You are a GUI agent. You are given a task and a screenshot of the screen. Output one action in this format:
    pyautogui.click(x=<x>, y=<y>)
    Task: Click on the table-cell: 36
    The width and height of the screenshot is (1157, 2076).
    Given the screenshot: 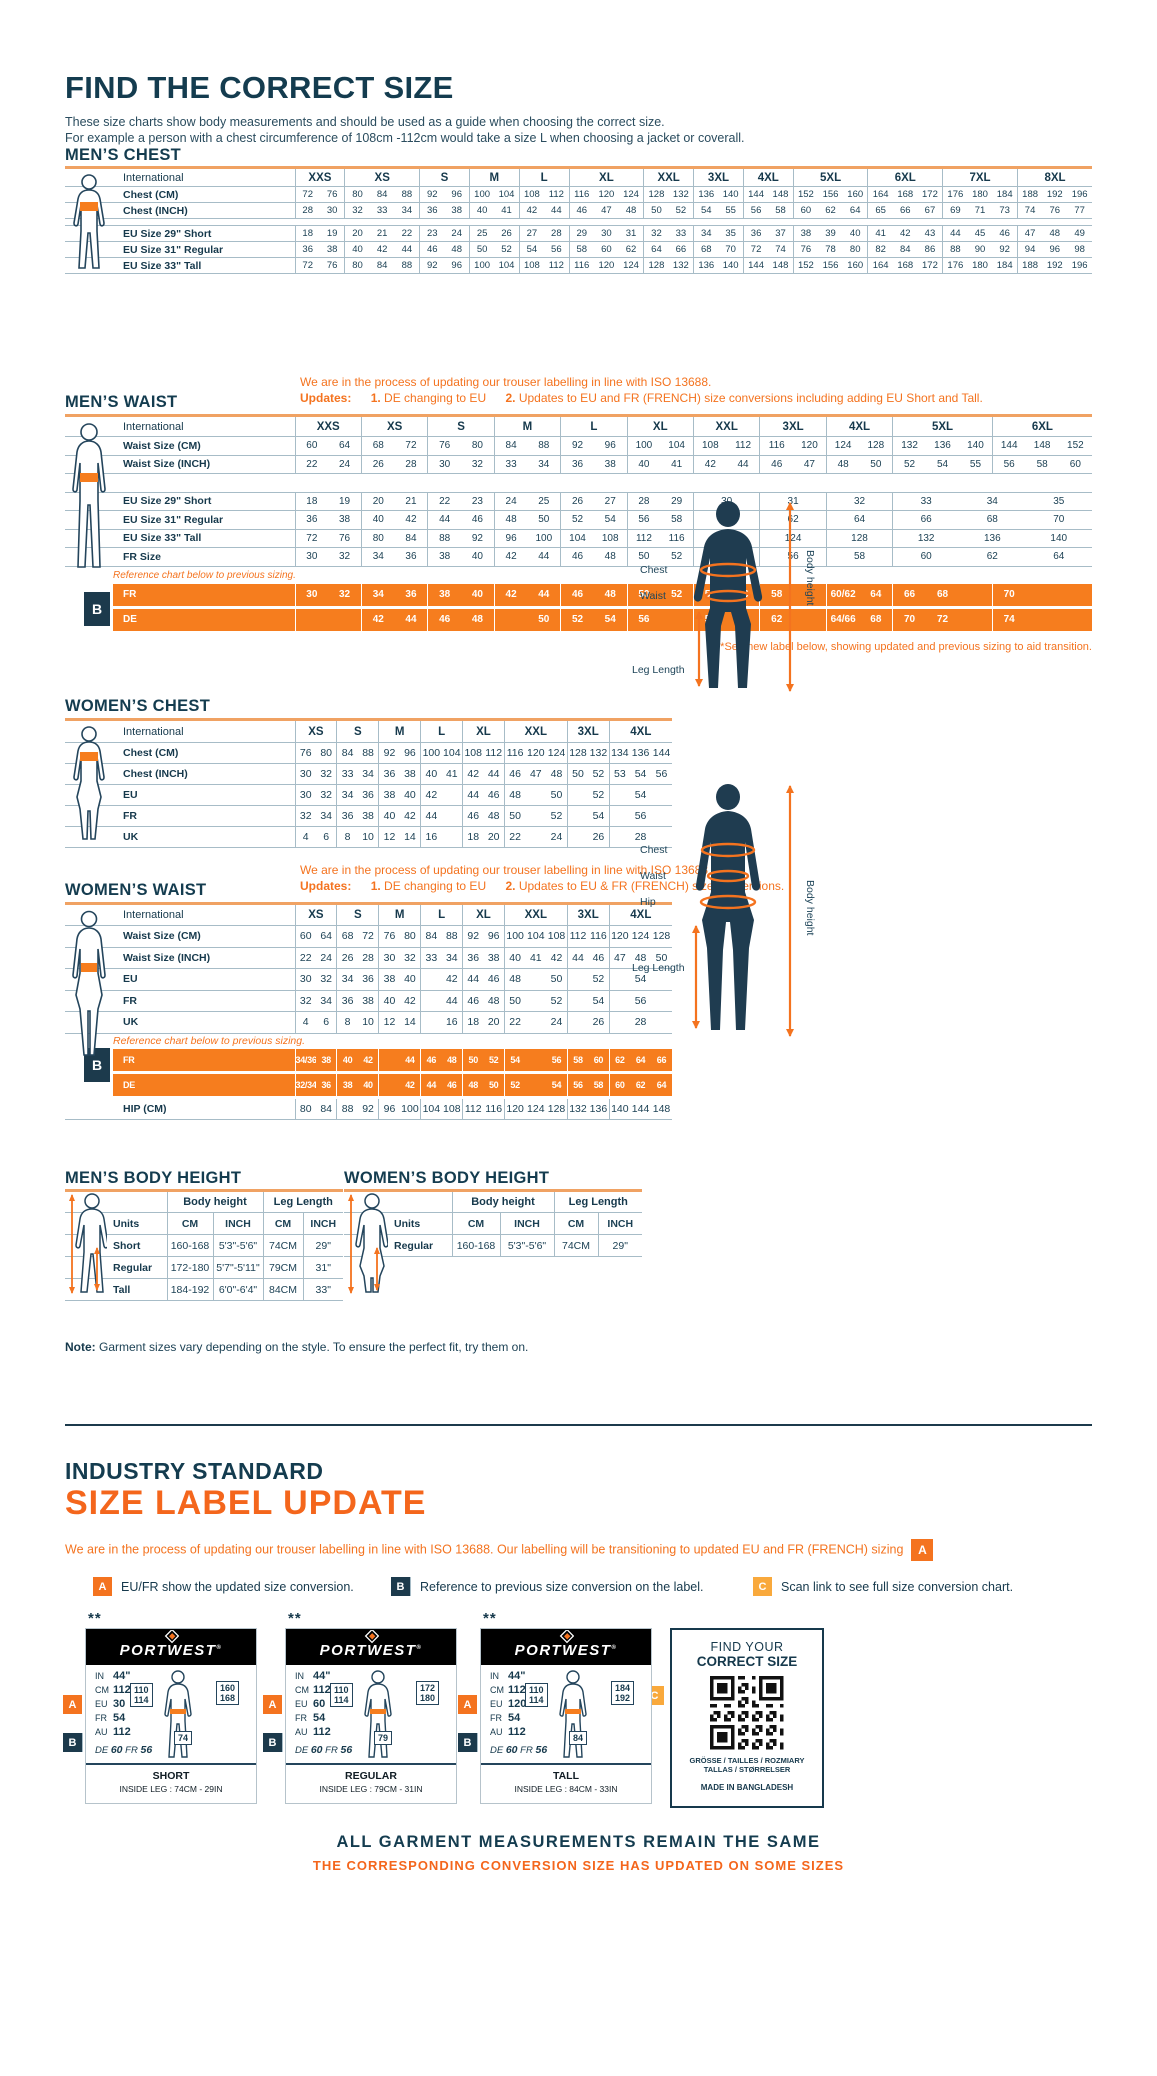 What is the action you would take?
    pyautogui.click(x=307, y=249)
    